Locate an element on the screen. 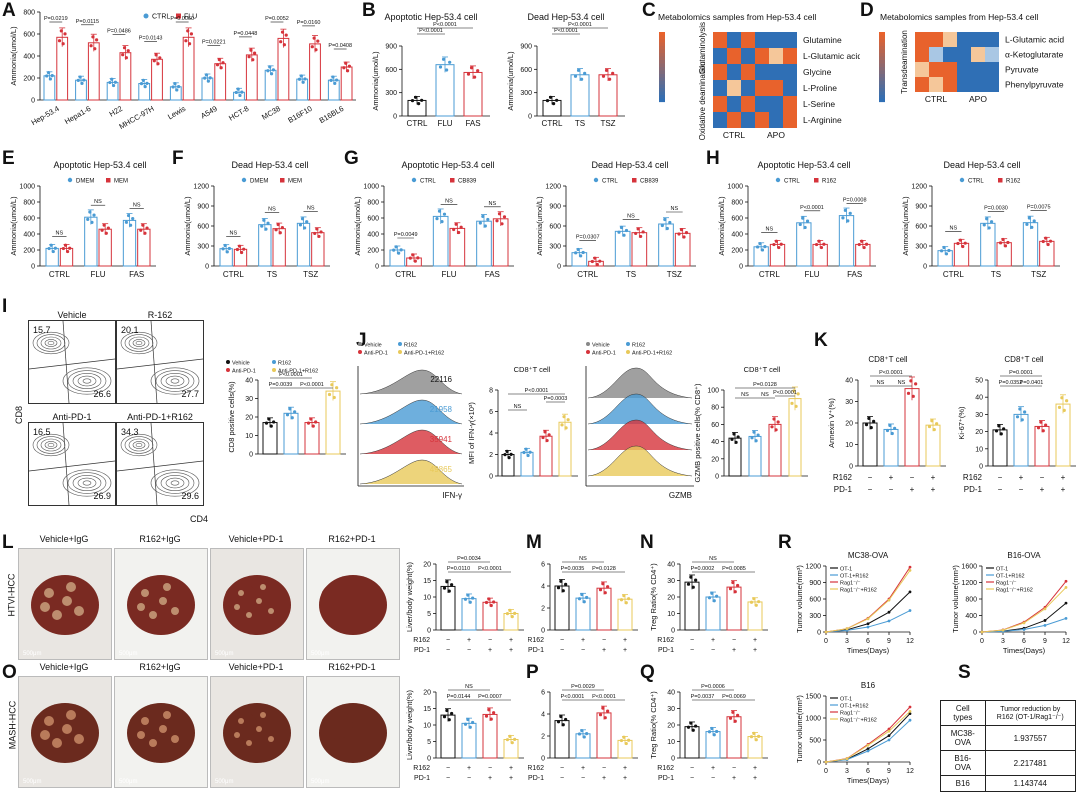  x-tick-label: CTRL is located at coordinates (233, 274).